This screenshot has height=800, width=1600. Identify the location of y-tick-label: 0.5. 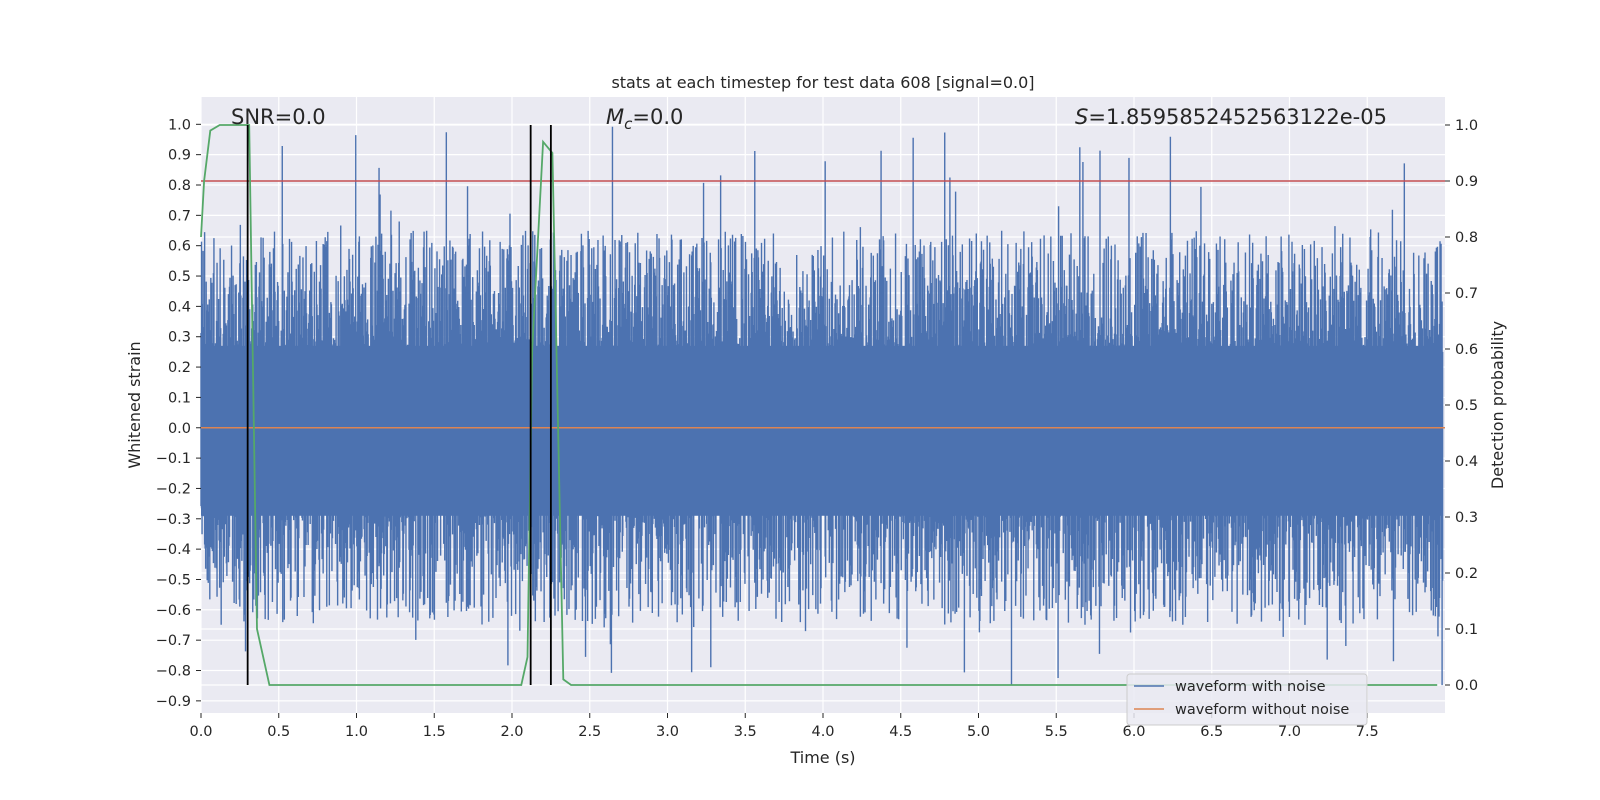
(179, 277).